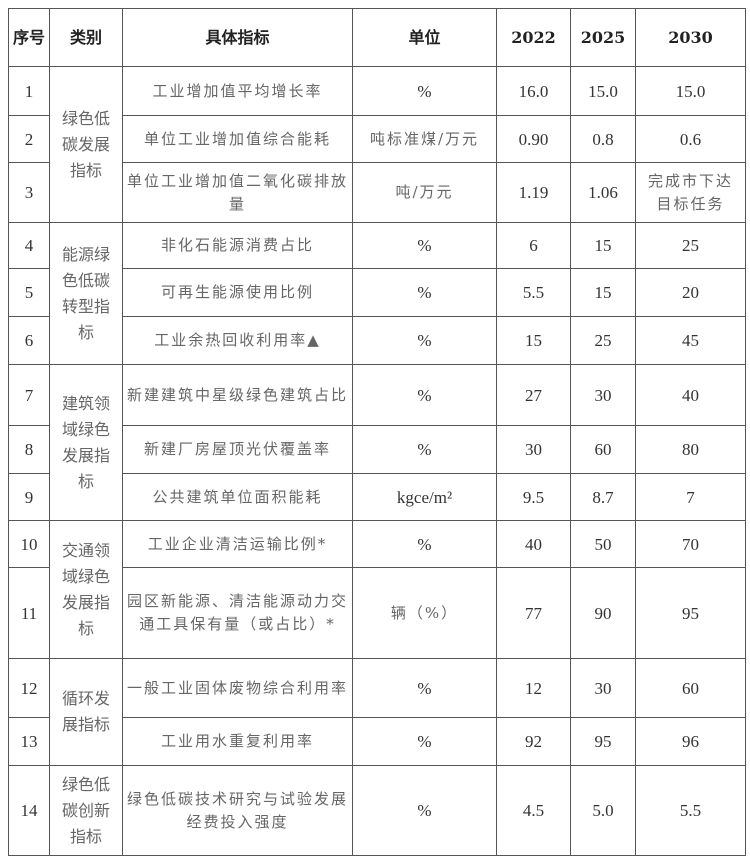  What do you see at coordinates (377, 449) in the screenshot?
I see `table-row: 8 新建厂房屋顶光伏覆盖率% 30 60 80` at bounding box center [377, 449].